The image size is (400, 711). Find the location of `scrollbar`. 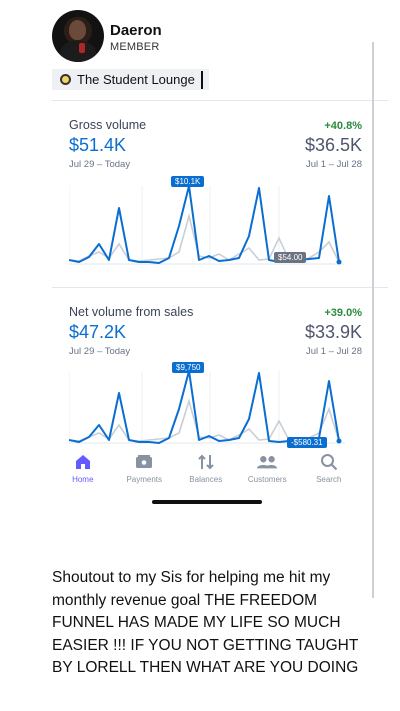

scrollbar is located at coordinates (373, 320).